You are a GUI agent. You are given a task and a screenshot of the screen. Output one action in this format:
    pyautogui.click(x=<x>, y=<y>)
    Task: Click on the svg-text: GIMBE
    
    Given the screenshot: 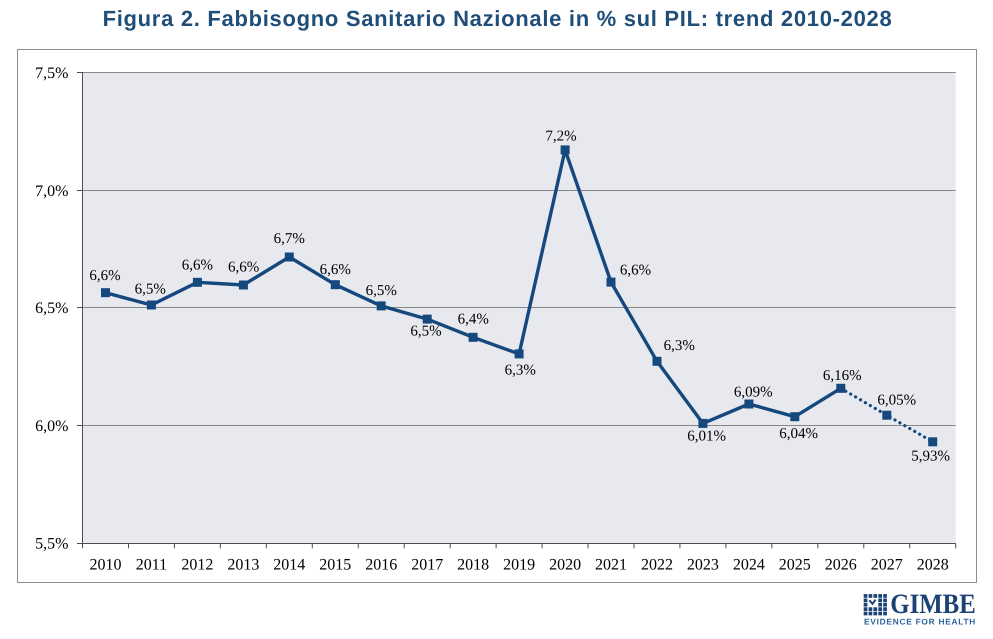 What is the action you would take?
    pyautogui.click(x=933, y=604)
    